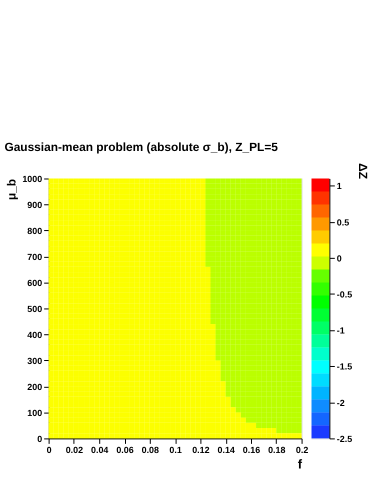 This screenshot has width=374, height=484. What do you see at coordinates (340, 331) in the screenshot?
I see `color-bar-label: -1` at bounding box center [340, 331].